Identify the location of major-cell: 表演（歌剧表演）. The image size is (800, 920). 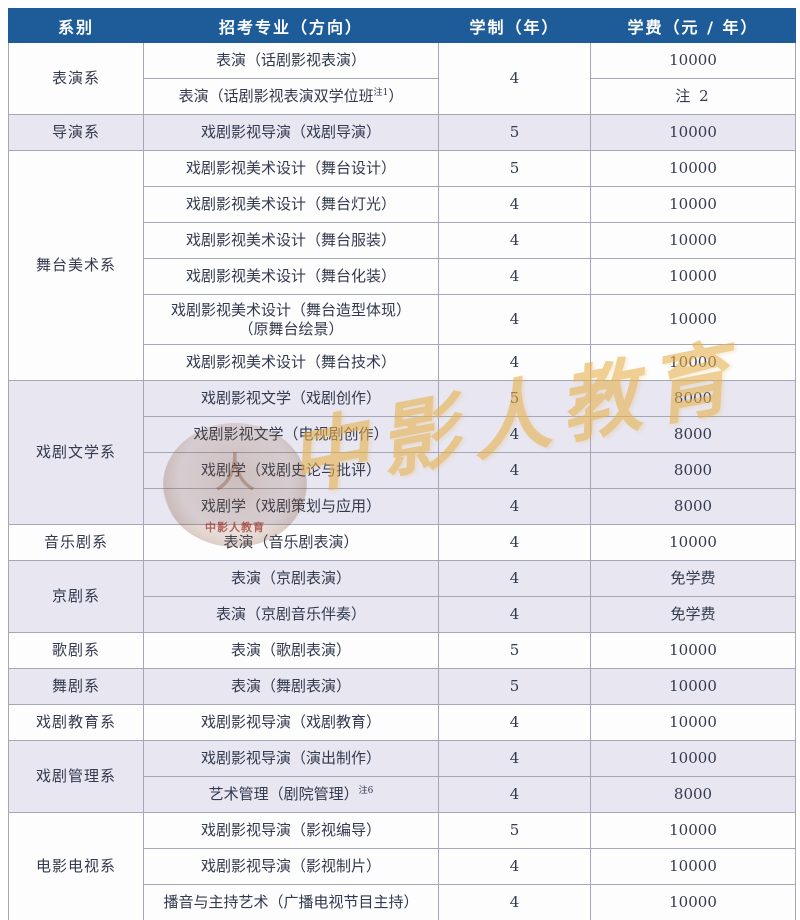
(291, 650).